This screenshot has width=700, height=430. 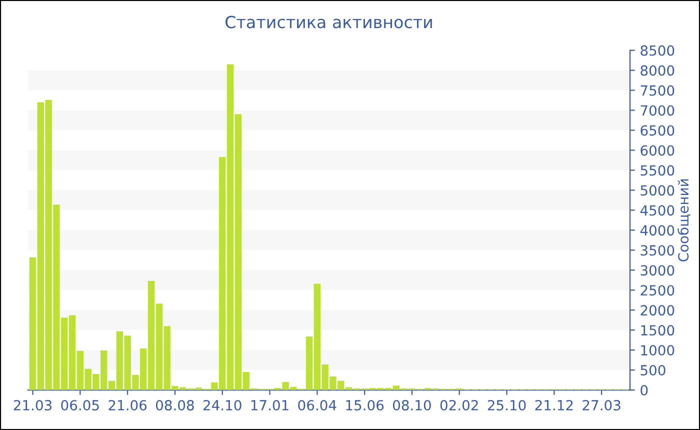 I want to click on x-tick-label: 08.08, so click(x=175, y=405).